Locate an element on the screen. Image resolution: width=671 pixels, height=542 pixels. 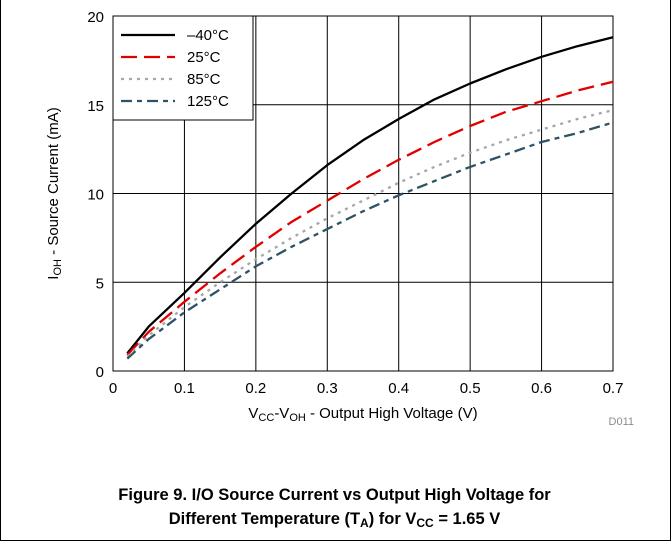
y-tick-label: 5 is located at coordinates (100, 283).